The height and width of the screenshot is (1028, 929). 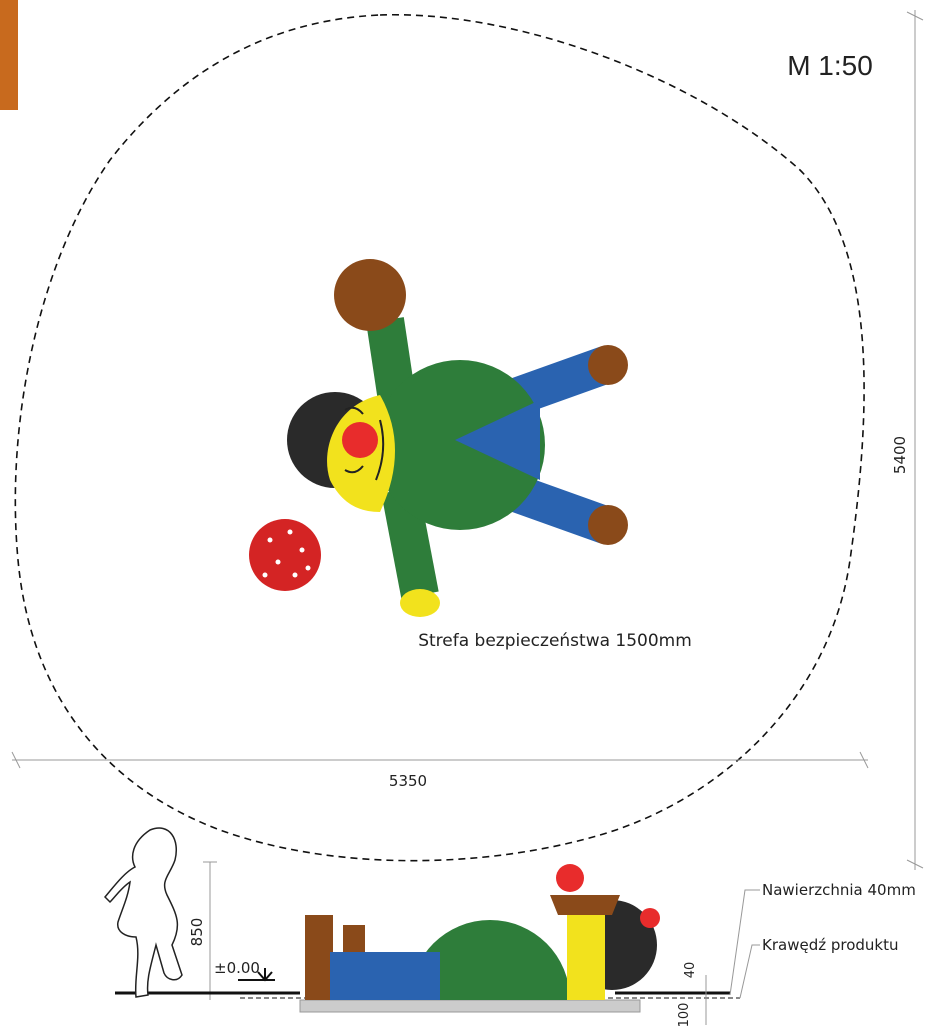 I want to click on safety-zone-label: Strefa bezpieczeństwa 1500mm, so click(x=555, y=641).